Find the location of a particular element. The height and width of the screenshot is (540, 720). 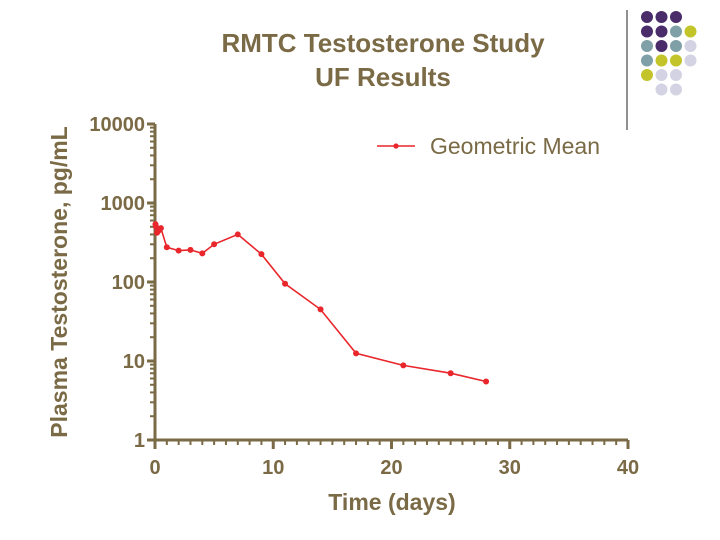

x-axis-title: Time (days) is located at coordinates (391, 502).